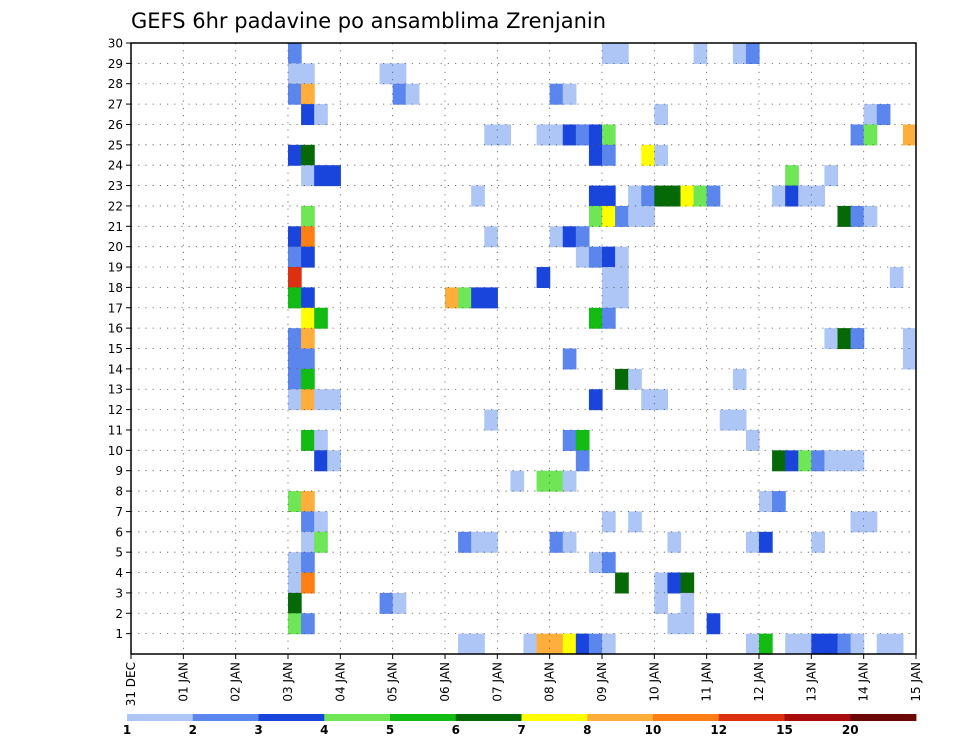 The height and width of the screenshot is (742, 960). What do you see at coordinates (115, 247) in the screenshot?
I see `y-tick-label: 20` at bounding box center [115, 247].